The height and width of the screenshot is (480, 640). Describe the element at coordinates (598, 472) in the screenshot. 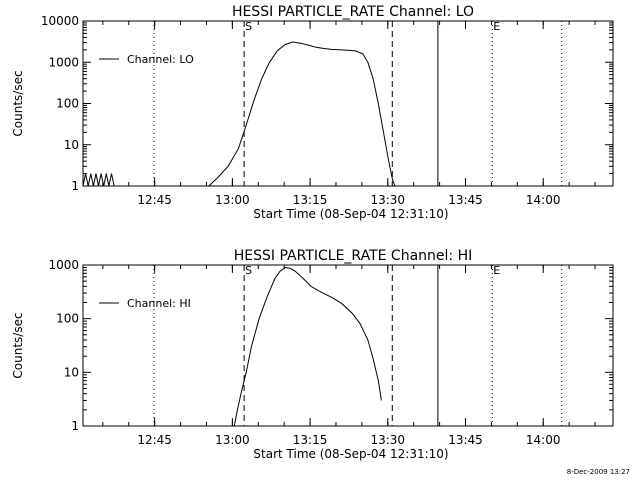

I see `date-stamp: 8-Dec-2009 13:27` at that location.